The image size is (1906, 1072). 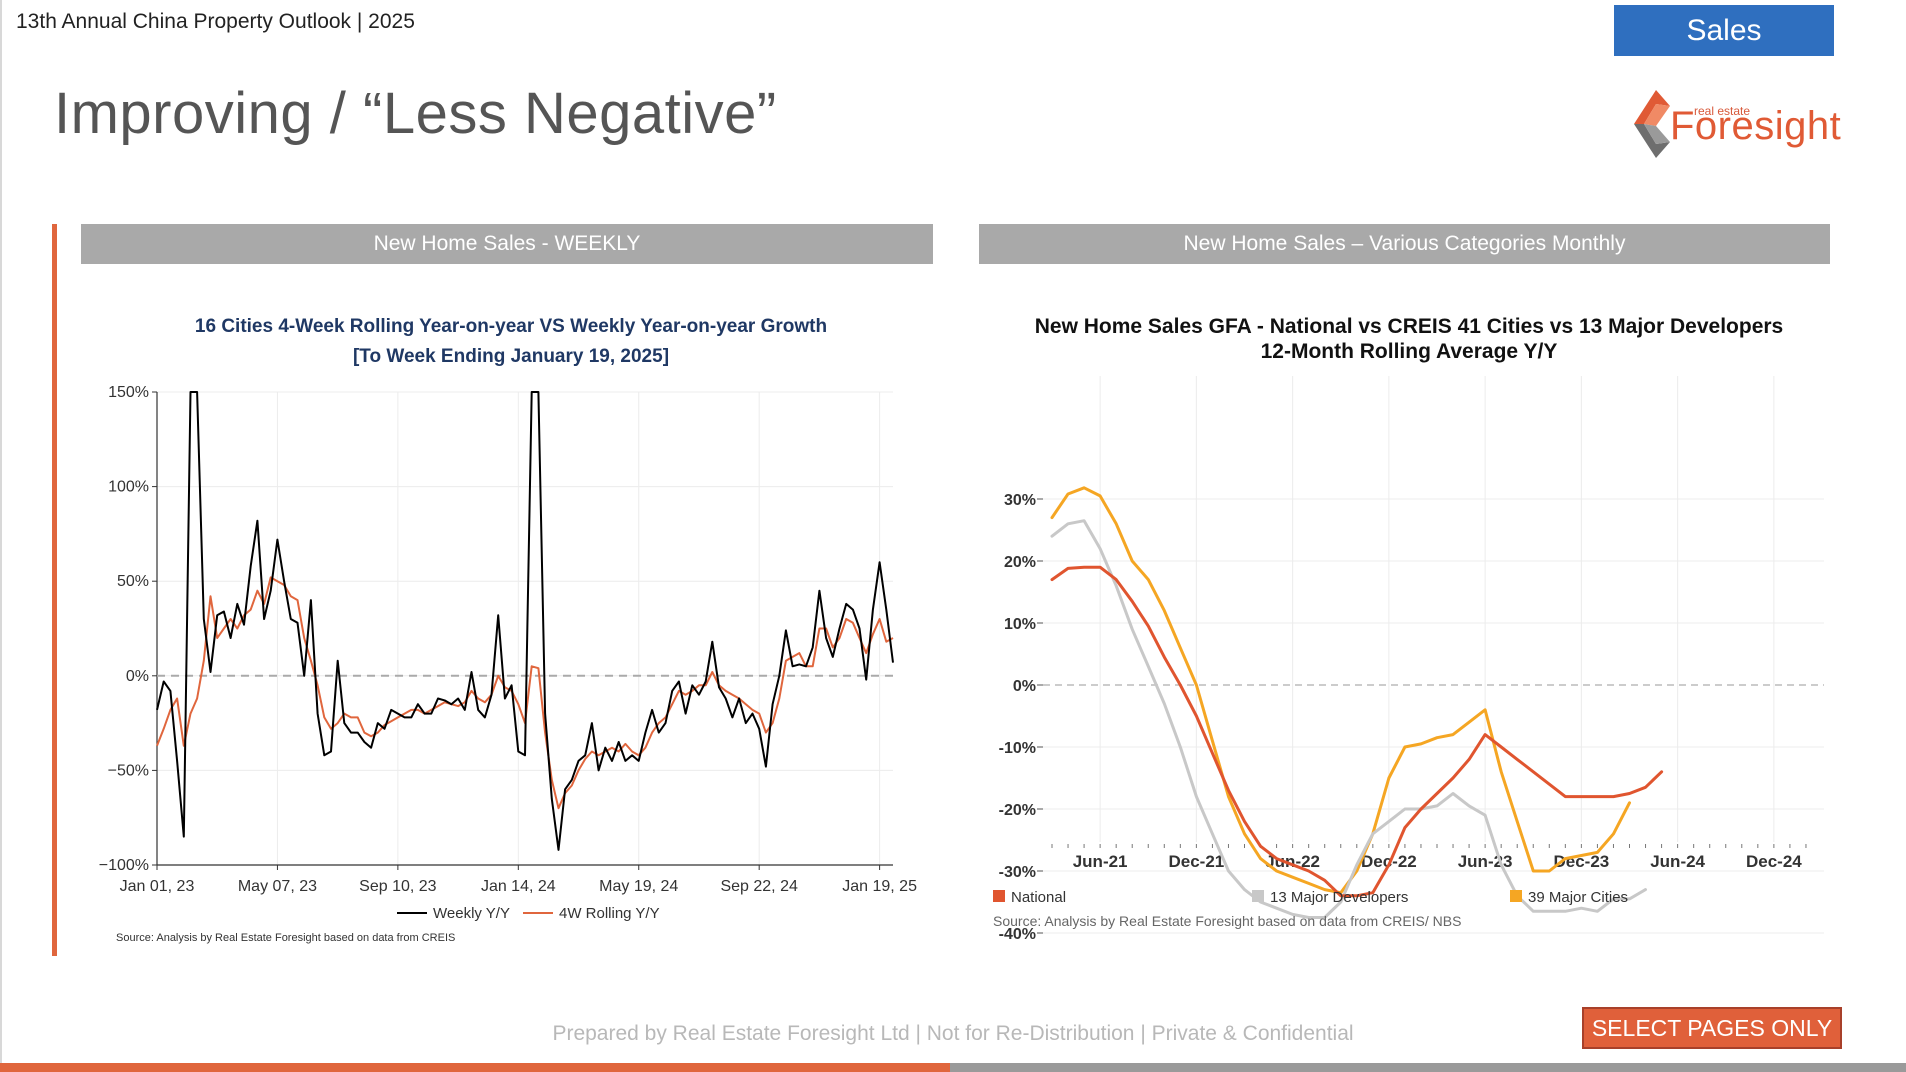 I want to click on accent-bar, so click(x=54, y=590).